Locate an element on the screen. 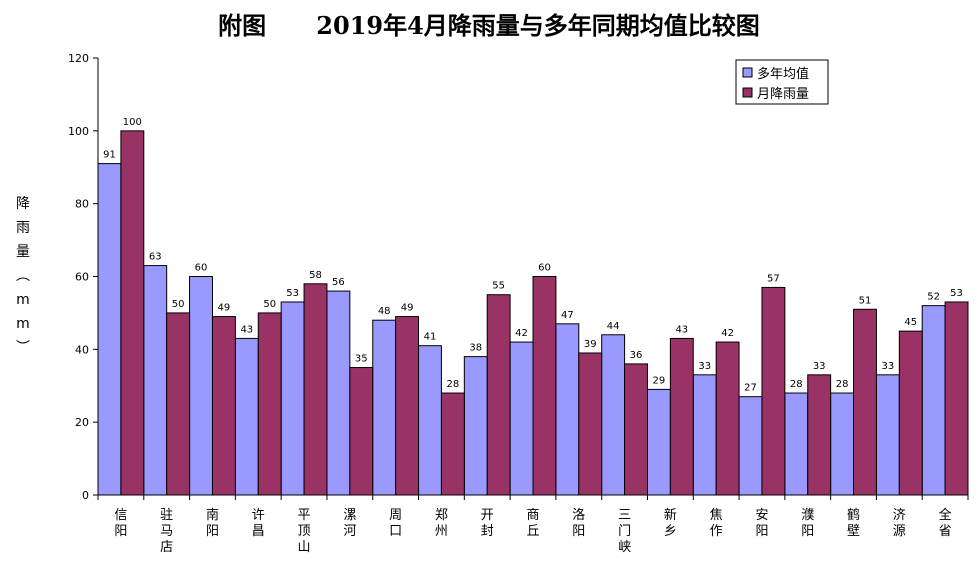  x-category-label: 焦作 is located at coordinates (716, 523).